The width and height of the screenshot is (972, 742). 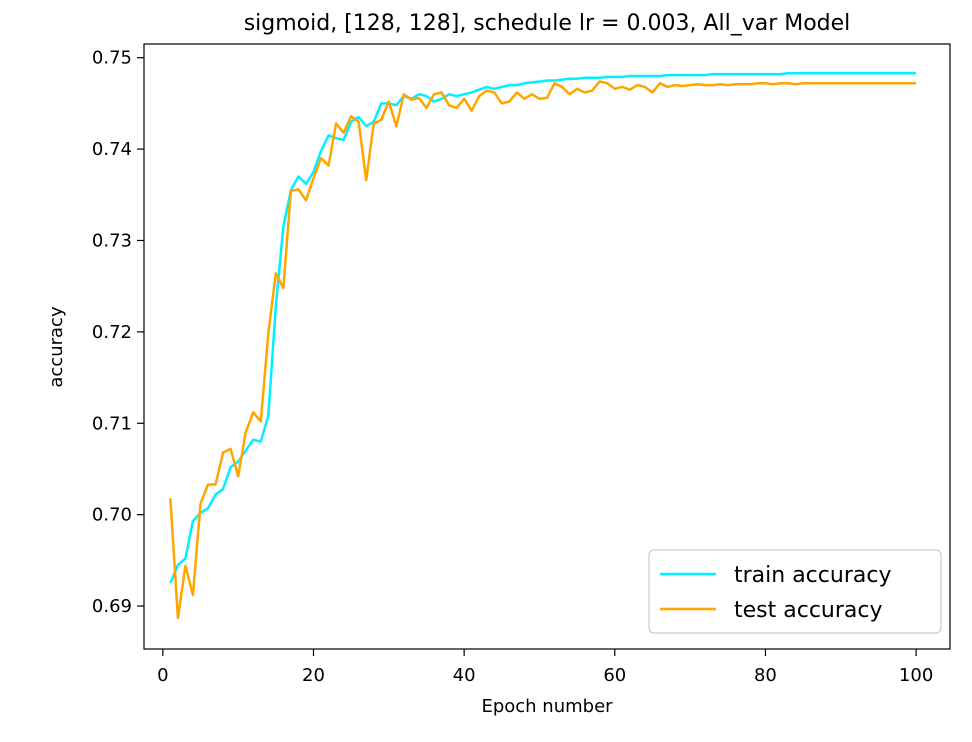 What do you see at coordinates (112, 423) in the screenshot?
I see `y-tick-label: 0.71` at bounding box center [112, 423].